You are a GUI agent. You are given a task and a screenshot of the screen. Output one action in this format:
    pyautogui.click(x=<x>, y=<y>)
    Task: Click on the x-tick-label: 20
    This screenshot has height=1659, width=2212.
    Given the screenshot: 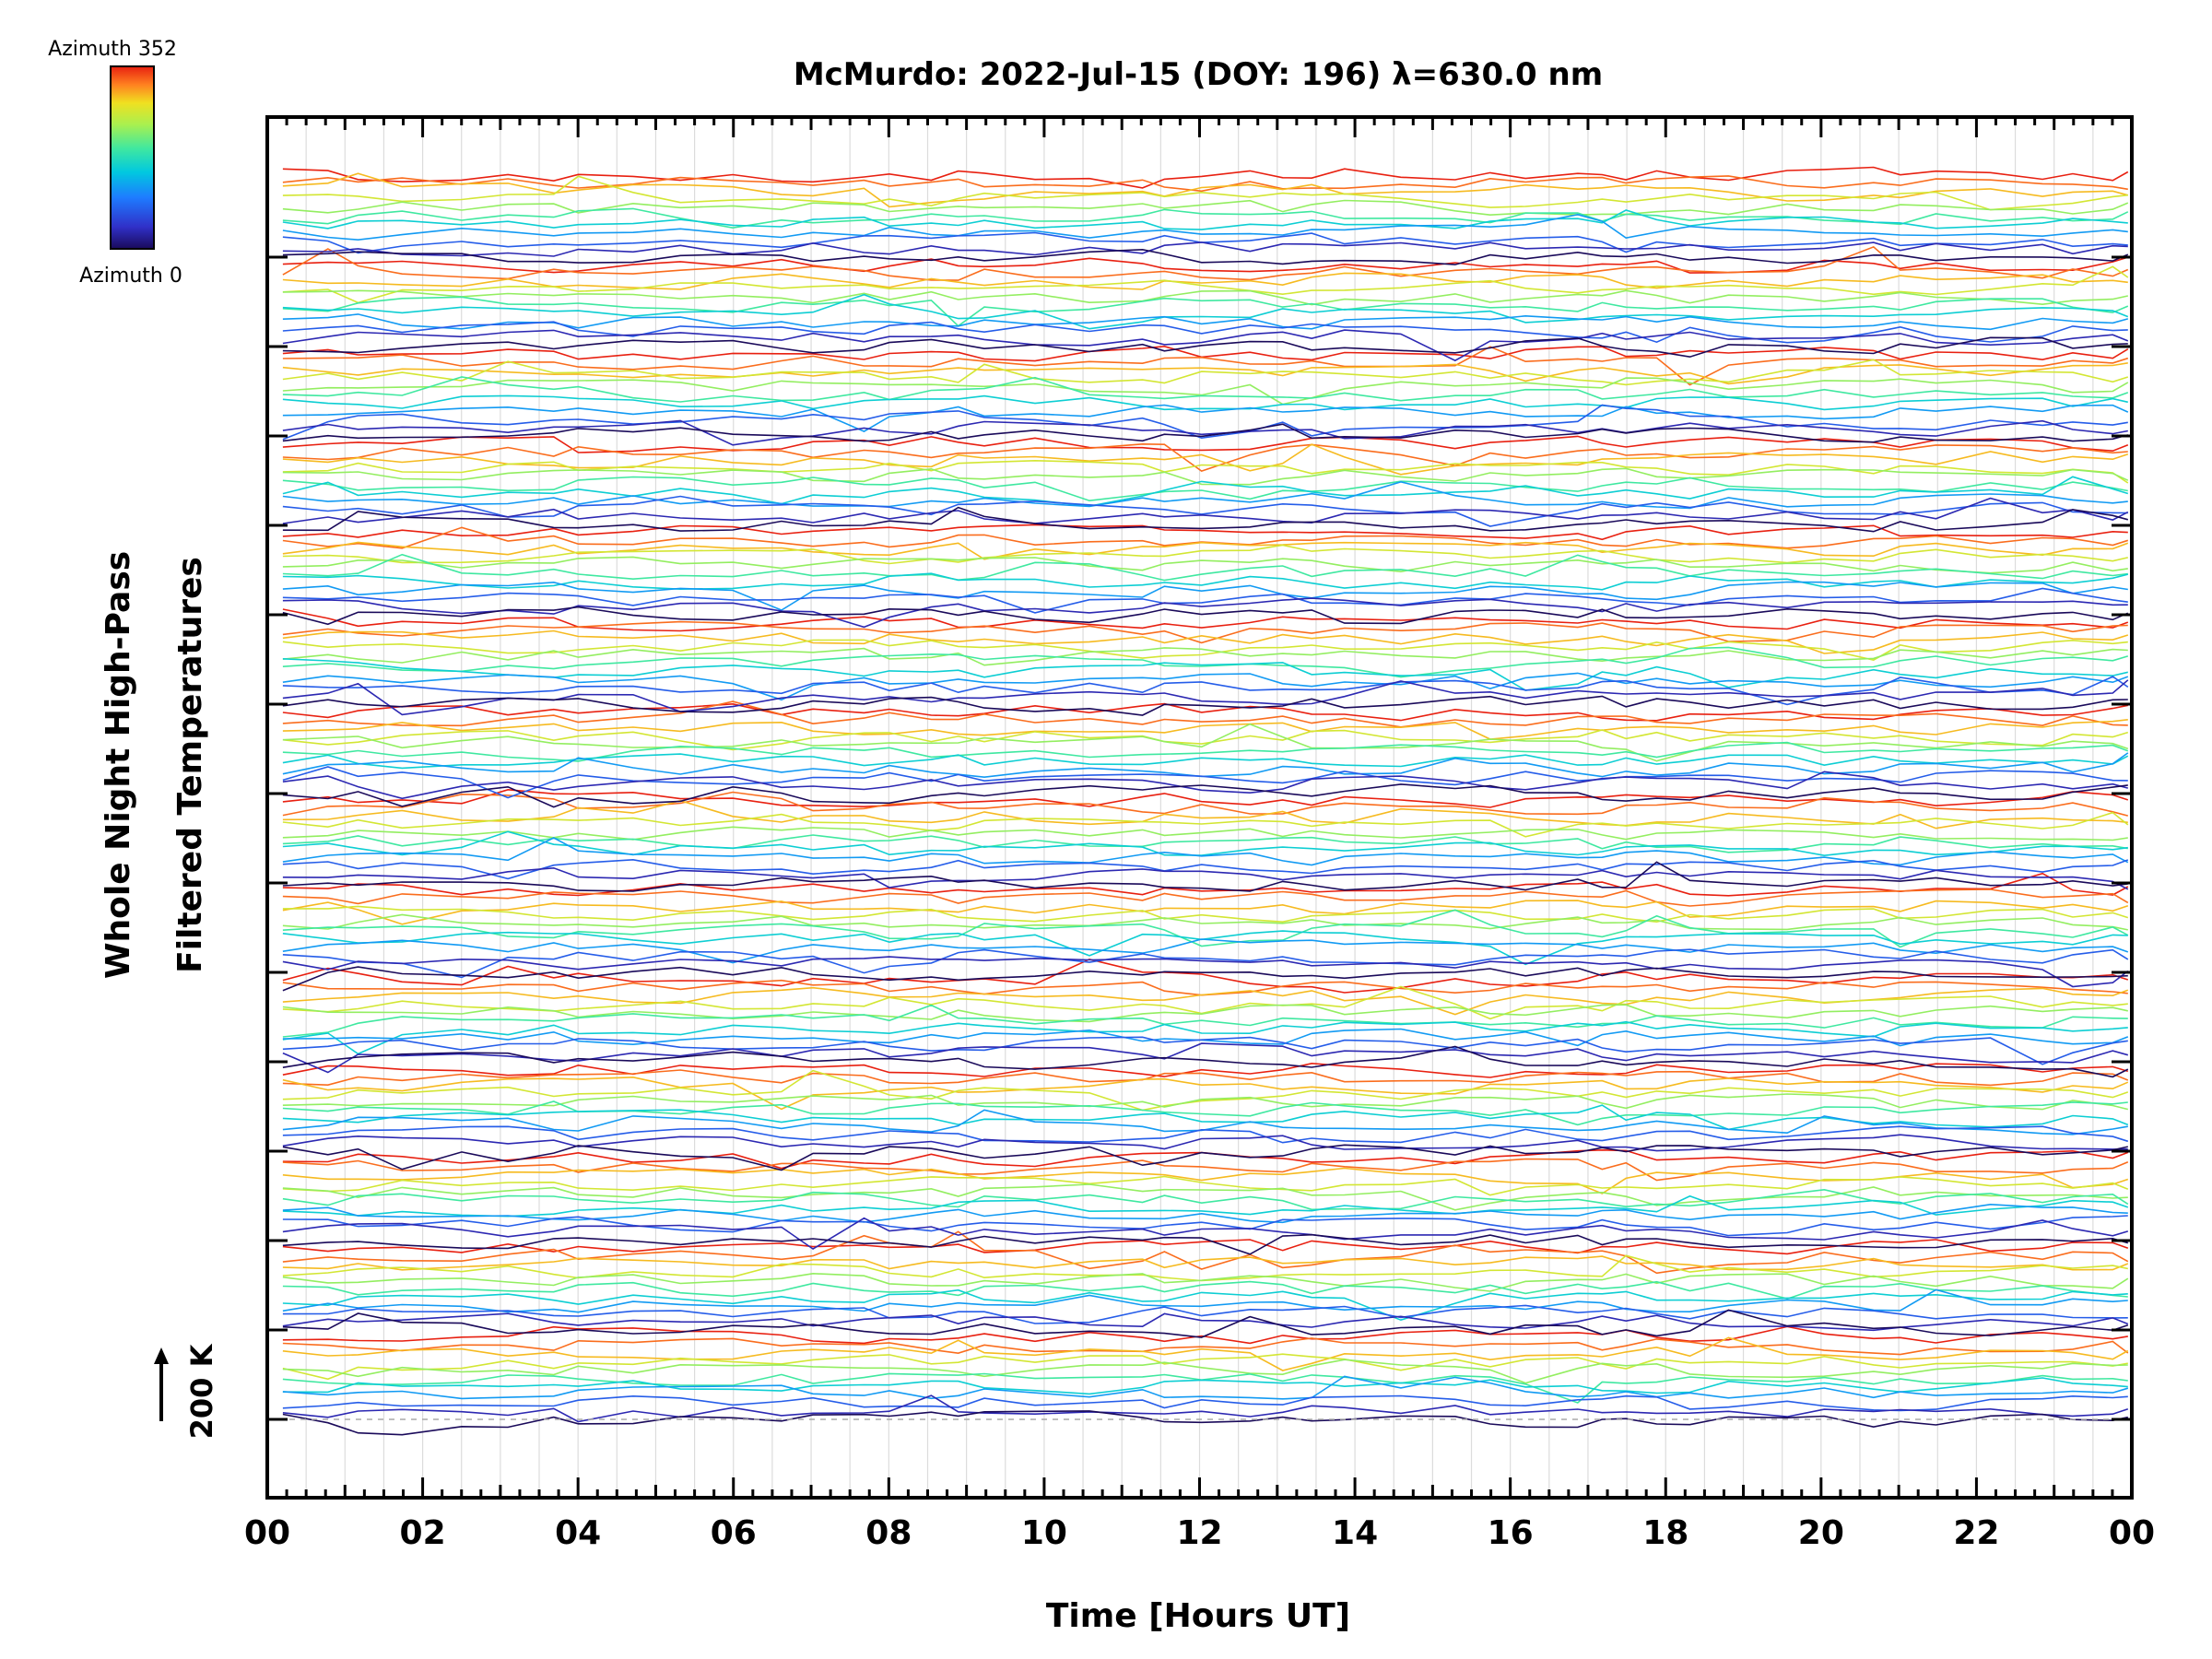 What is the action you would take?
    pyautogui.click(x=1821, y=1533)
    